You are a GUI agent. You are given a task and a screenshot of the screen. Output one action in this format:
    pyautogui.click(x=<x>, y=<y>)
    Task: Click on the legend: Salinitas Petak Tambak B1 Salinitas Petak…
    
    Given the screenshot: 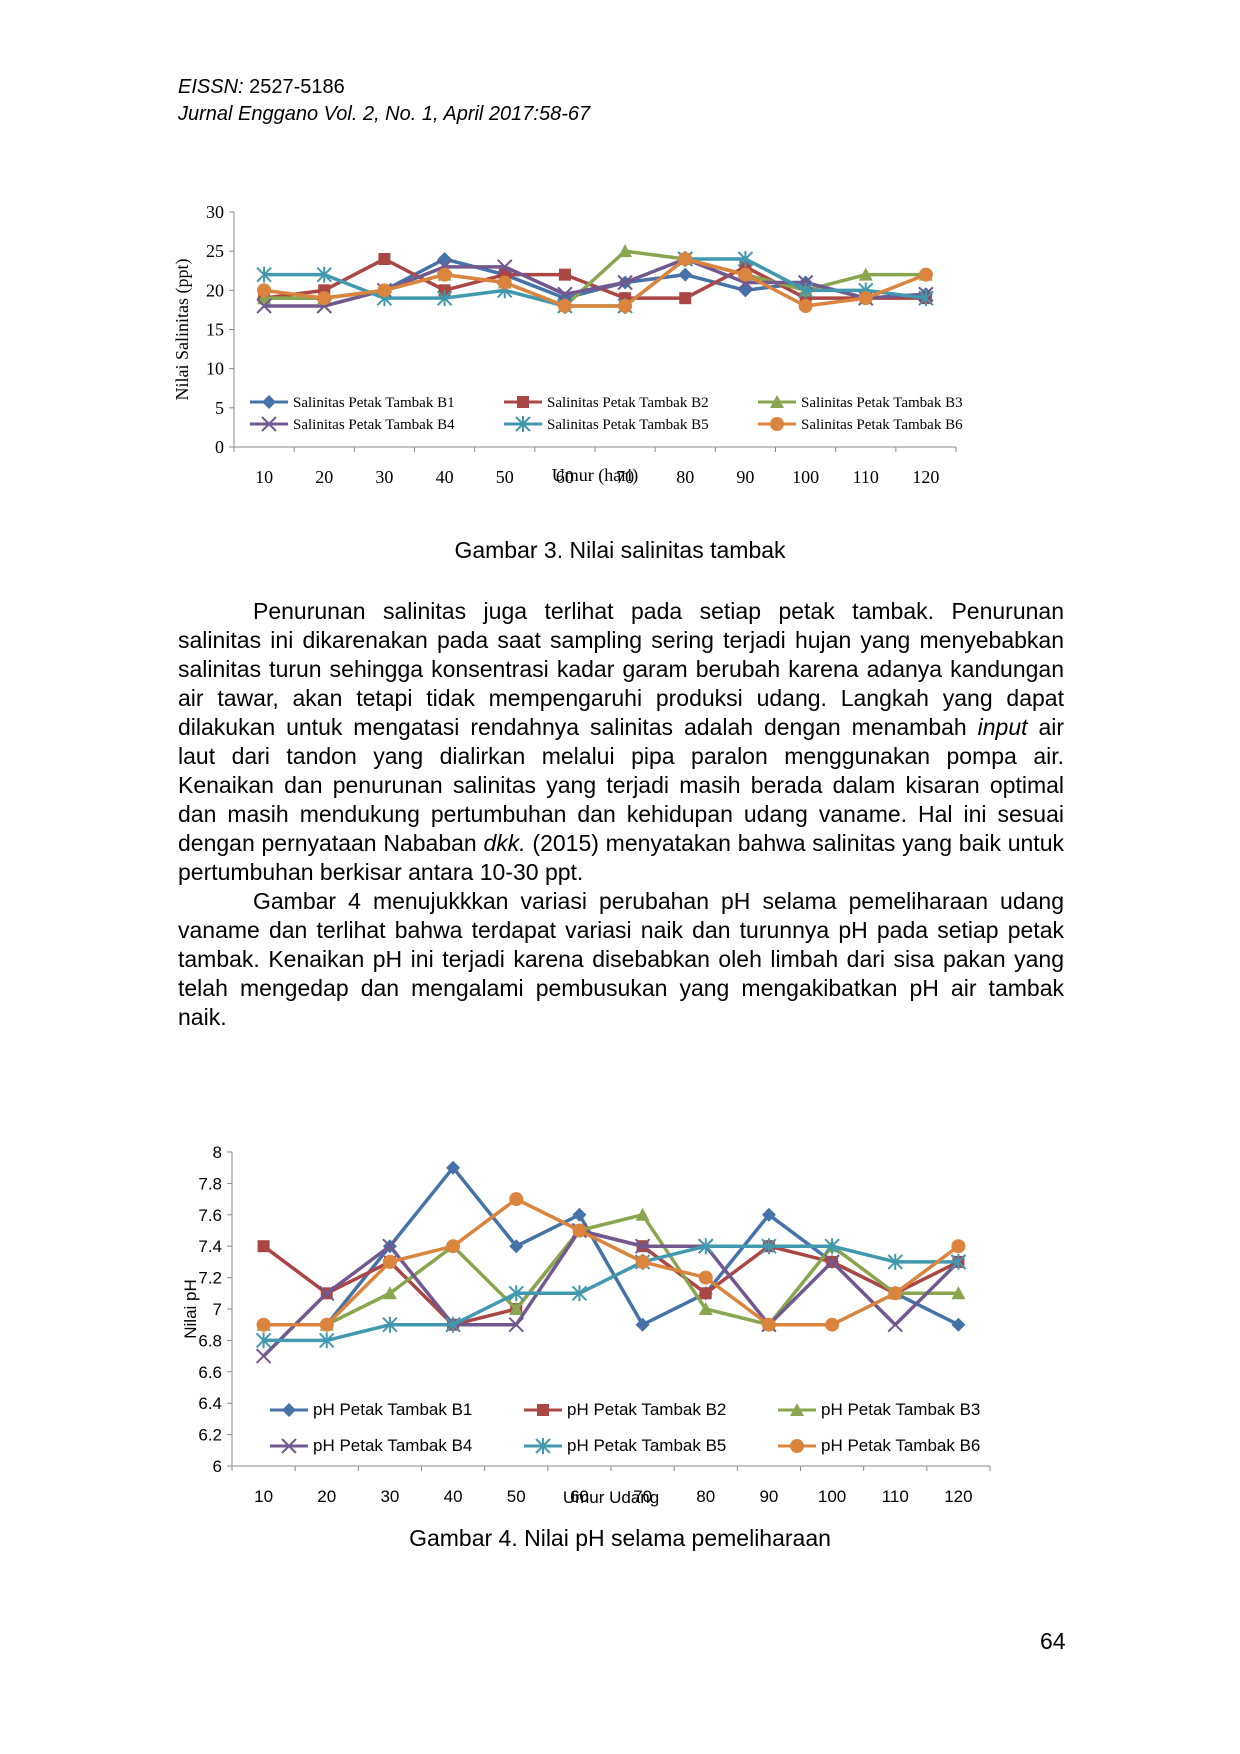 What is the action you would take?
    pyautogui.click(x=606, y=414)
    